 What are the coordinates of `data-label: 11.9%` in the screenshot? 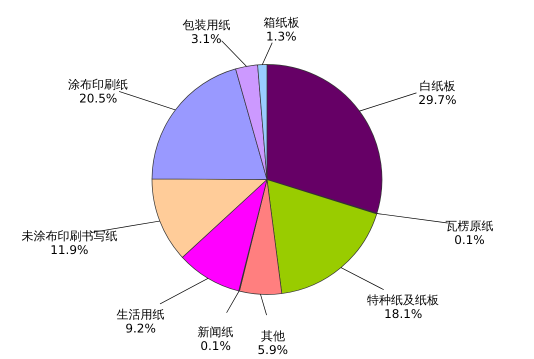 It's located at (69, 250).